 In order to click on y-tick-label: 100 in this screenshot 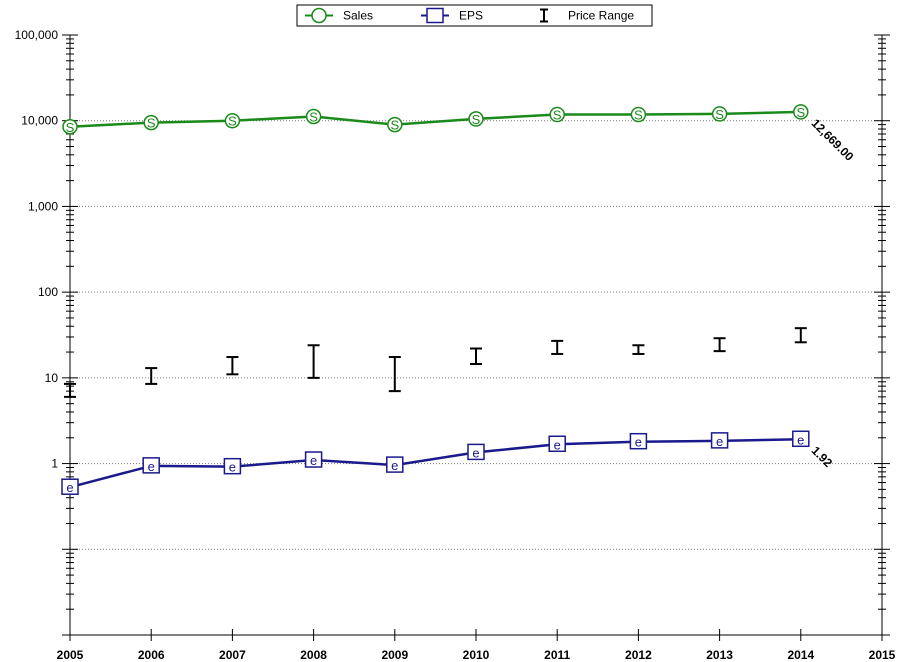, I will do `click(48, 292)`.